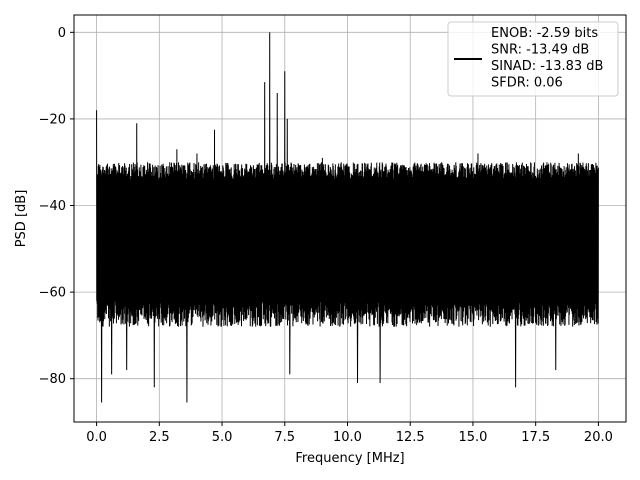 This screenshot has width=640, height=480. I want to click on legend-sfdr: SFDR: 0.06, so click(527, 83).